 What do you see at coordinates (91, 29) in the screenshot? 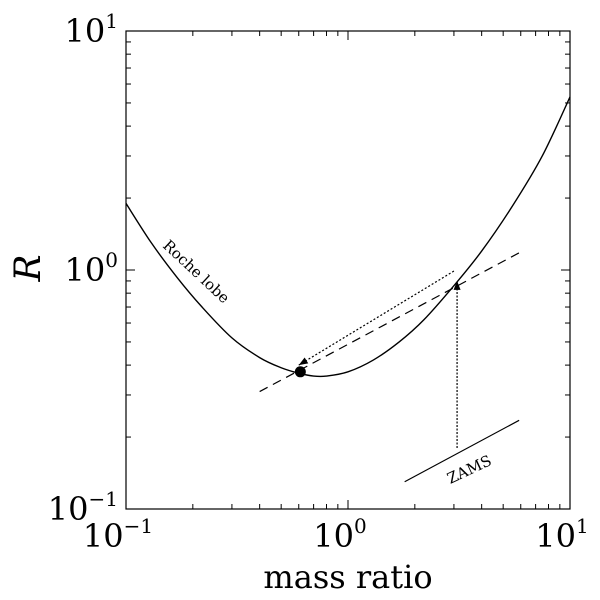
I see `y-tick-label: 10¹` at bounding box center [91, 29].